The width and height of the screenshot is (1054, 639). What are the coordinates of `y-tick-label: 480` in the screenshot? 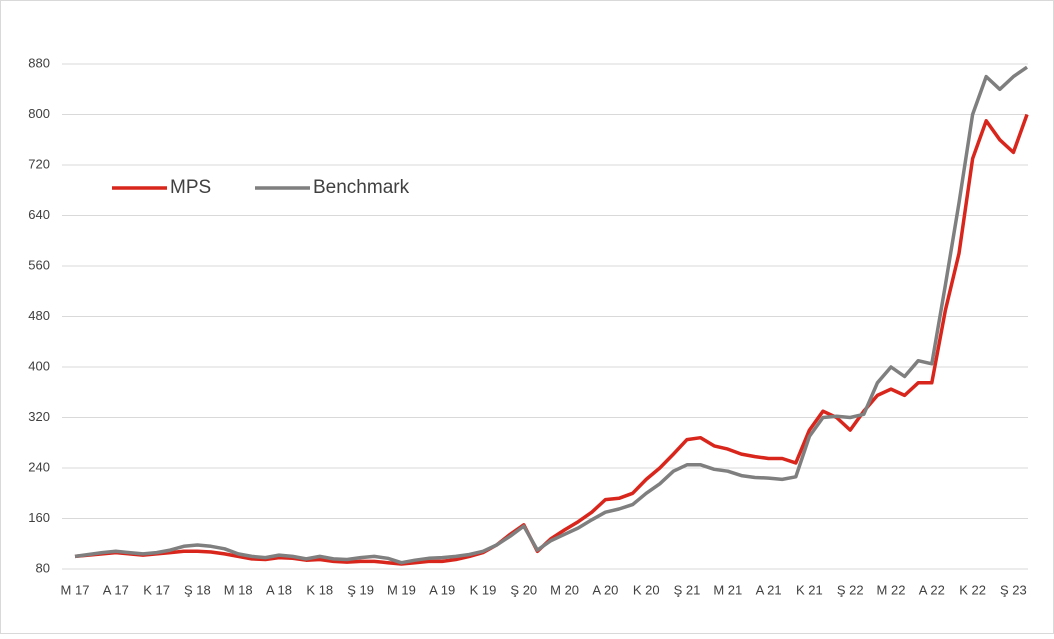 It's located at (39, 315).